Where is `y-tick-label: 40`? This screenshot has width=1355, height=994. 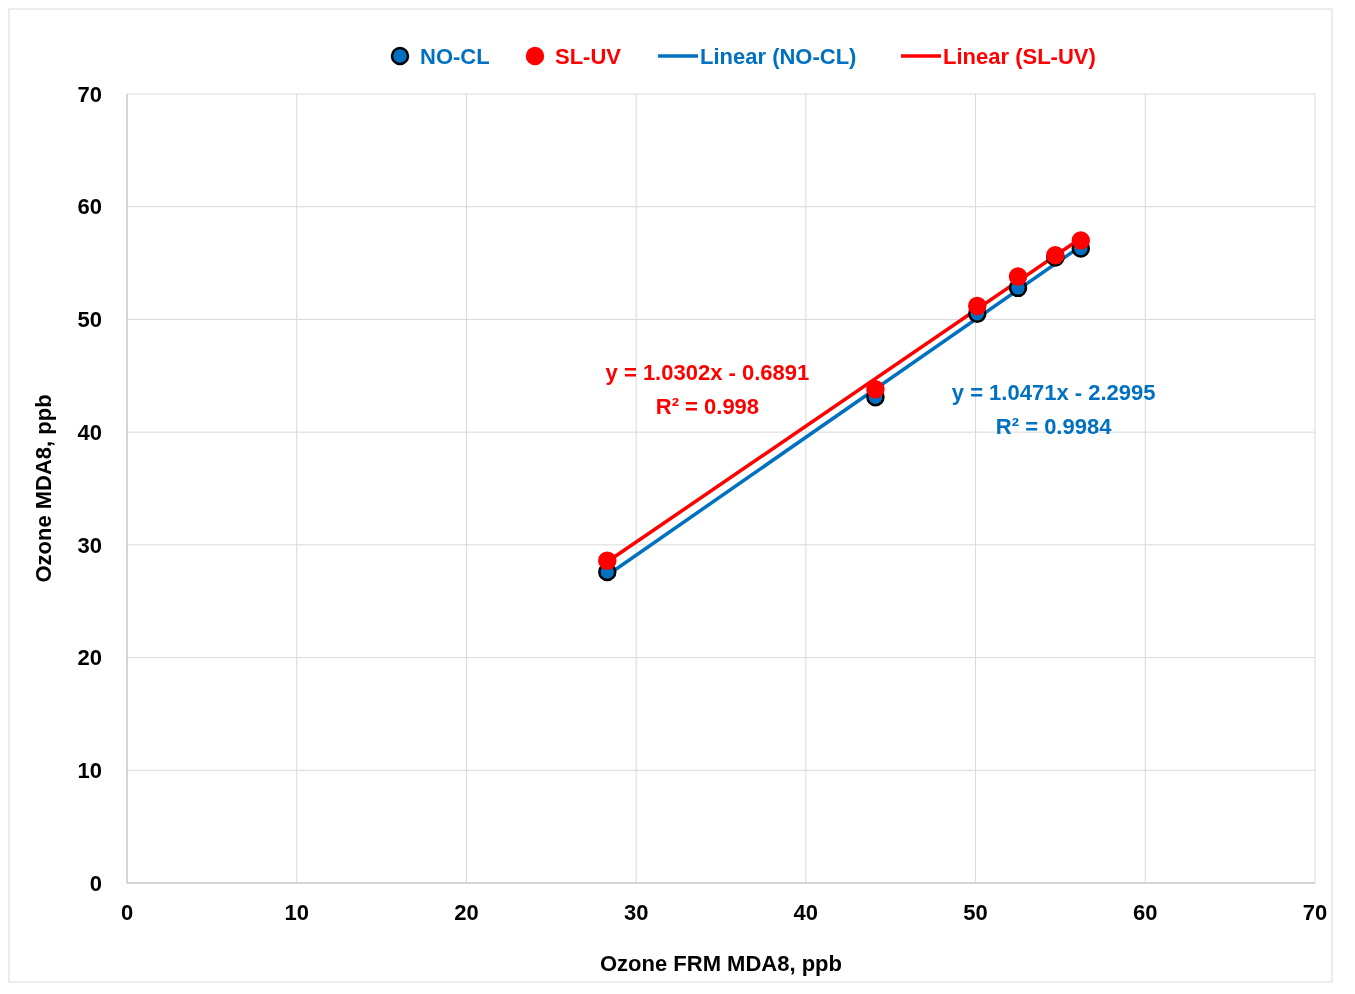
y-tick-label: 40 is located at coordinates (89, 432).